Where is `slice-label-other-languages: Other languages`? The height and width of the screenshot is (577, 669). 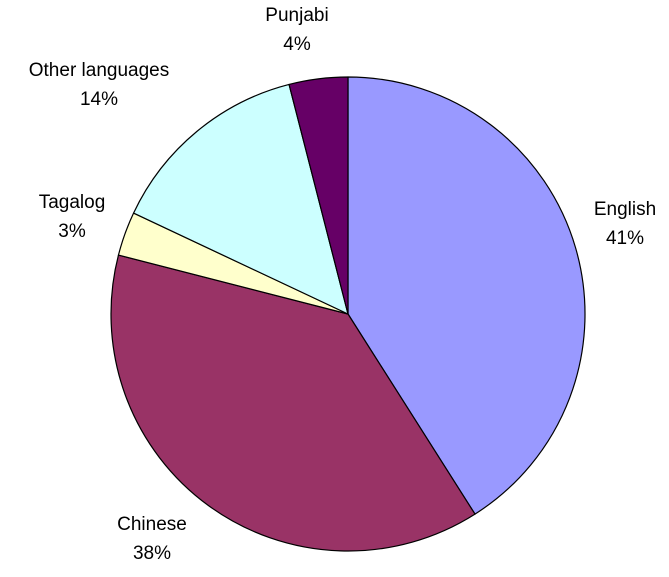 slice-label-other-languages: Other languages is located at coordinates (99, 70).